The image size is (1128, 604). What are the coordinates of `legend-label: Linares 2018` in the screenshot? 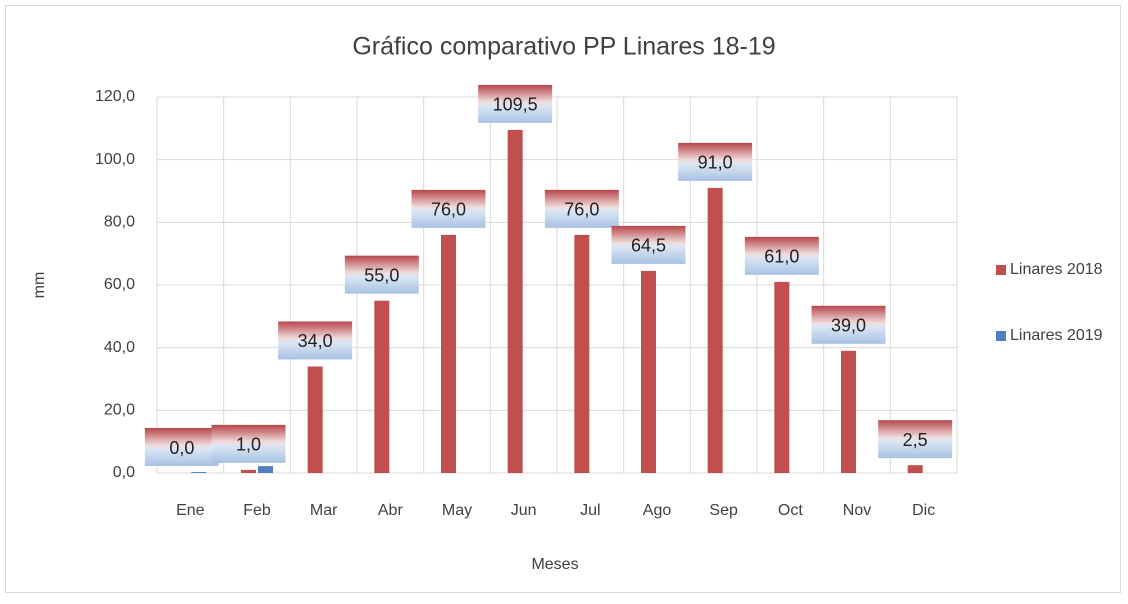 It's located at (1056, 269).